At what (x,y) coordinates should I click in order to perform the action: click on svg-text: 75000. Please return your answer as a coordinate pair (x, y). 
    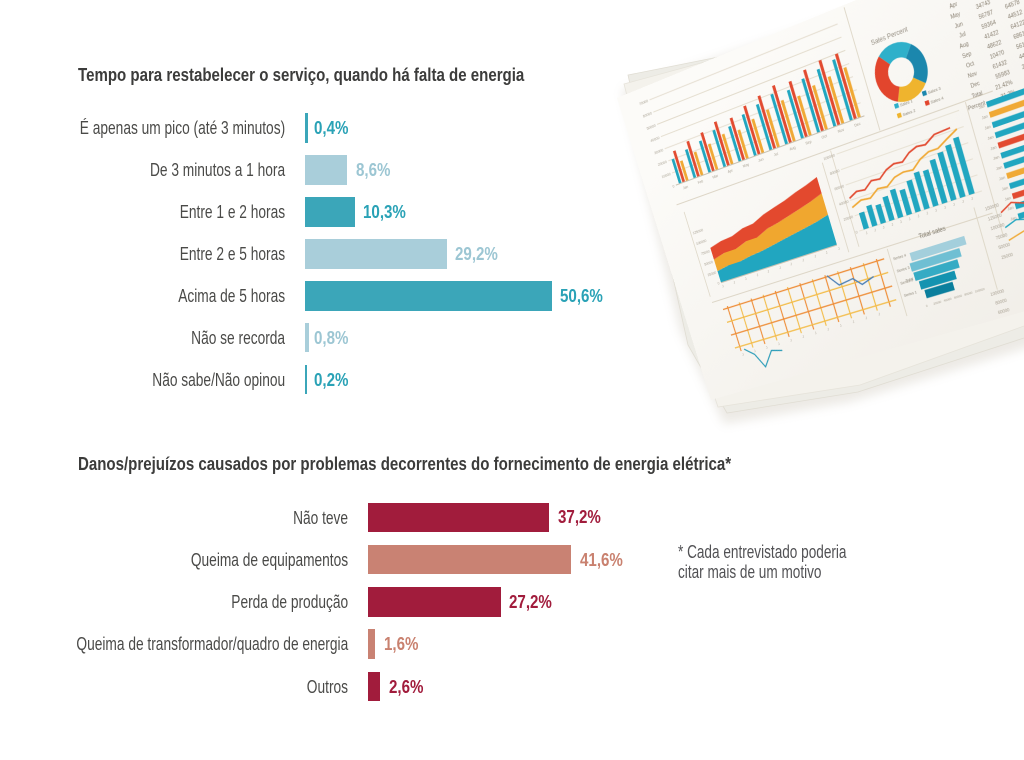
    Looking at the image, I should click on (1001, 236).